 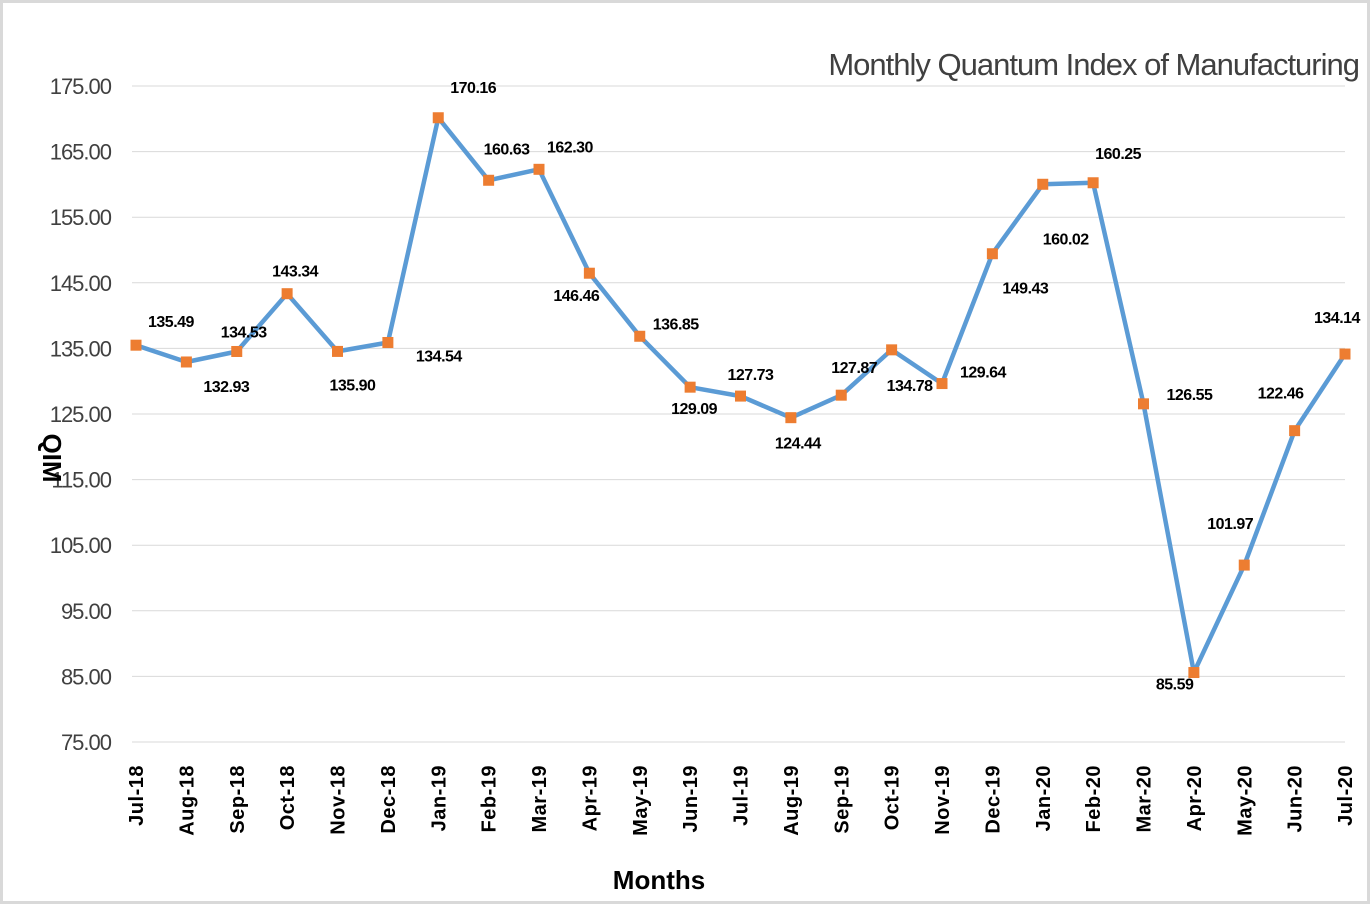 I want to click on data-label: 162.30, so click(x=570, y=147).